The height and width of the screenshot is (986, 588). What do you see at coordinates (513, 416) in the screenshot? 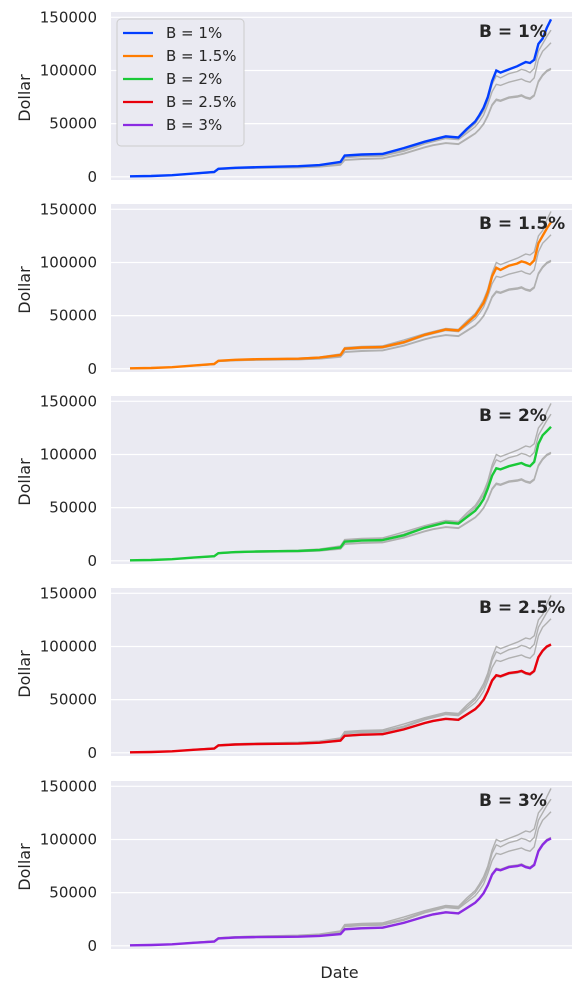
I see `panel-label: B = 2%` at bounding box center [513, 416].